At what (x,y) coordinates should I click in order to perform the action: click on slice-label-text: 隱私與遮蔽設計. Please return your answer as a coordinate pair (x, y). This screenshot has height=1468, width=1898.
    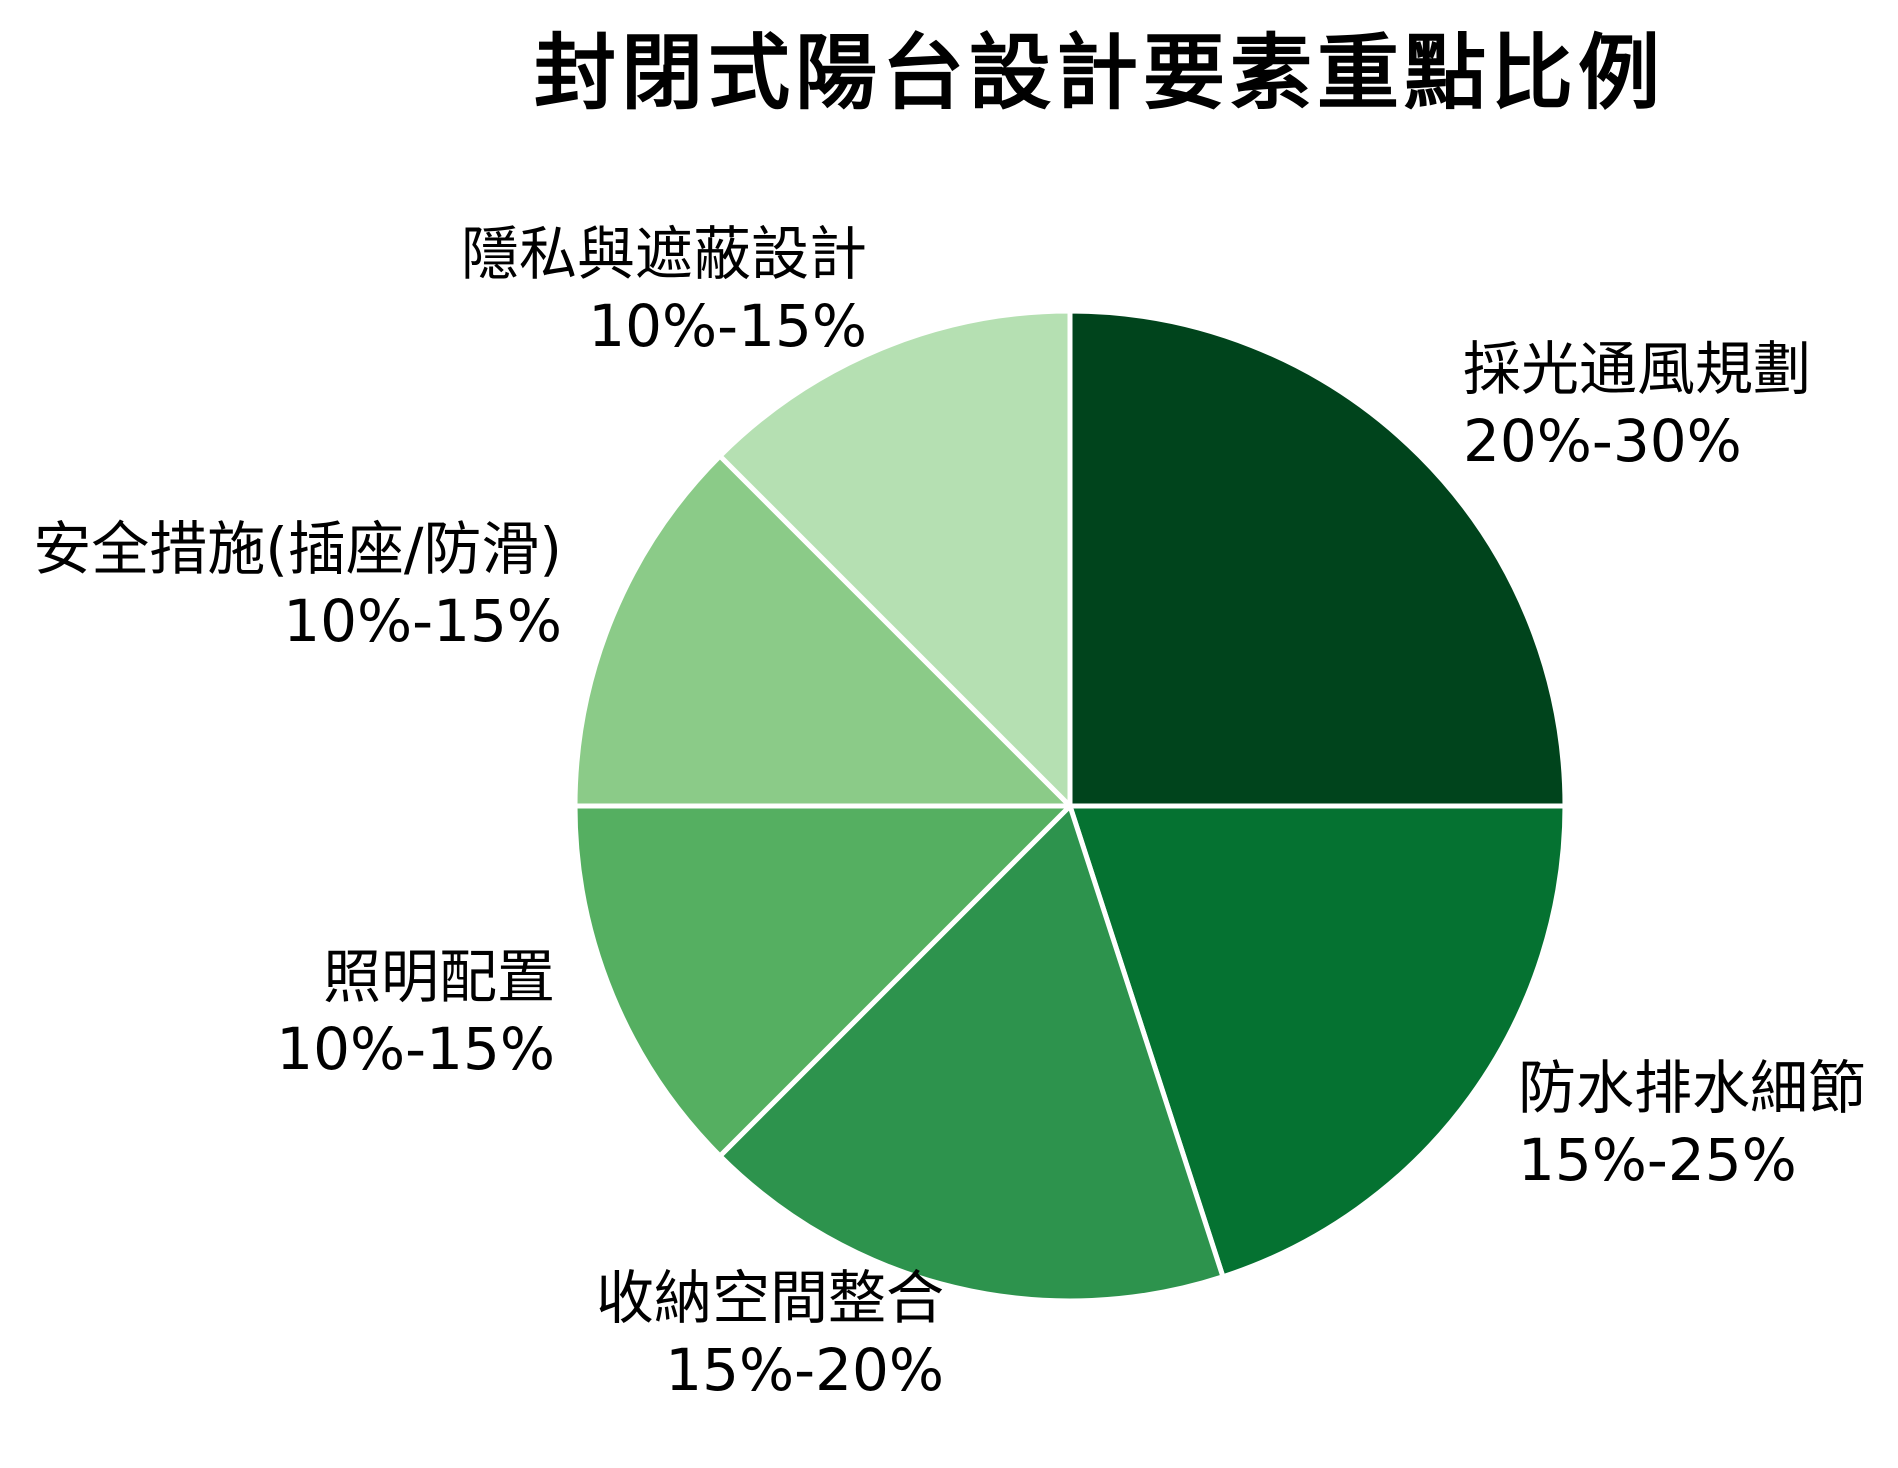
    Looking at the image, I should click on (663, 254).